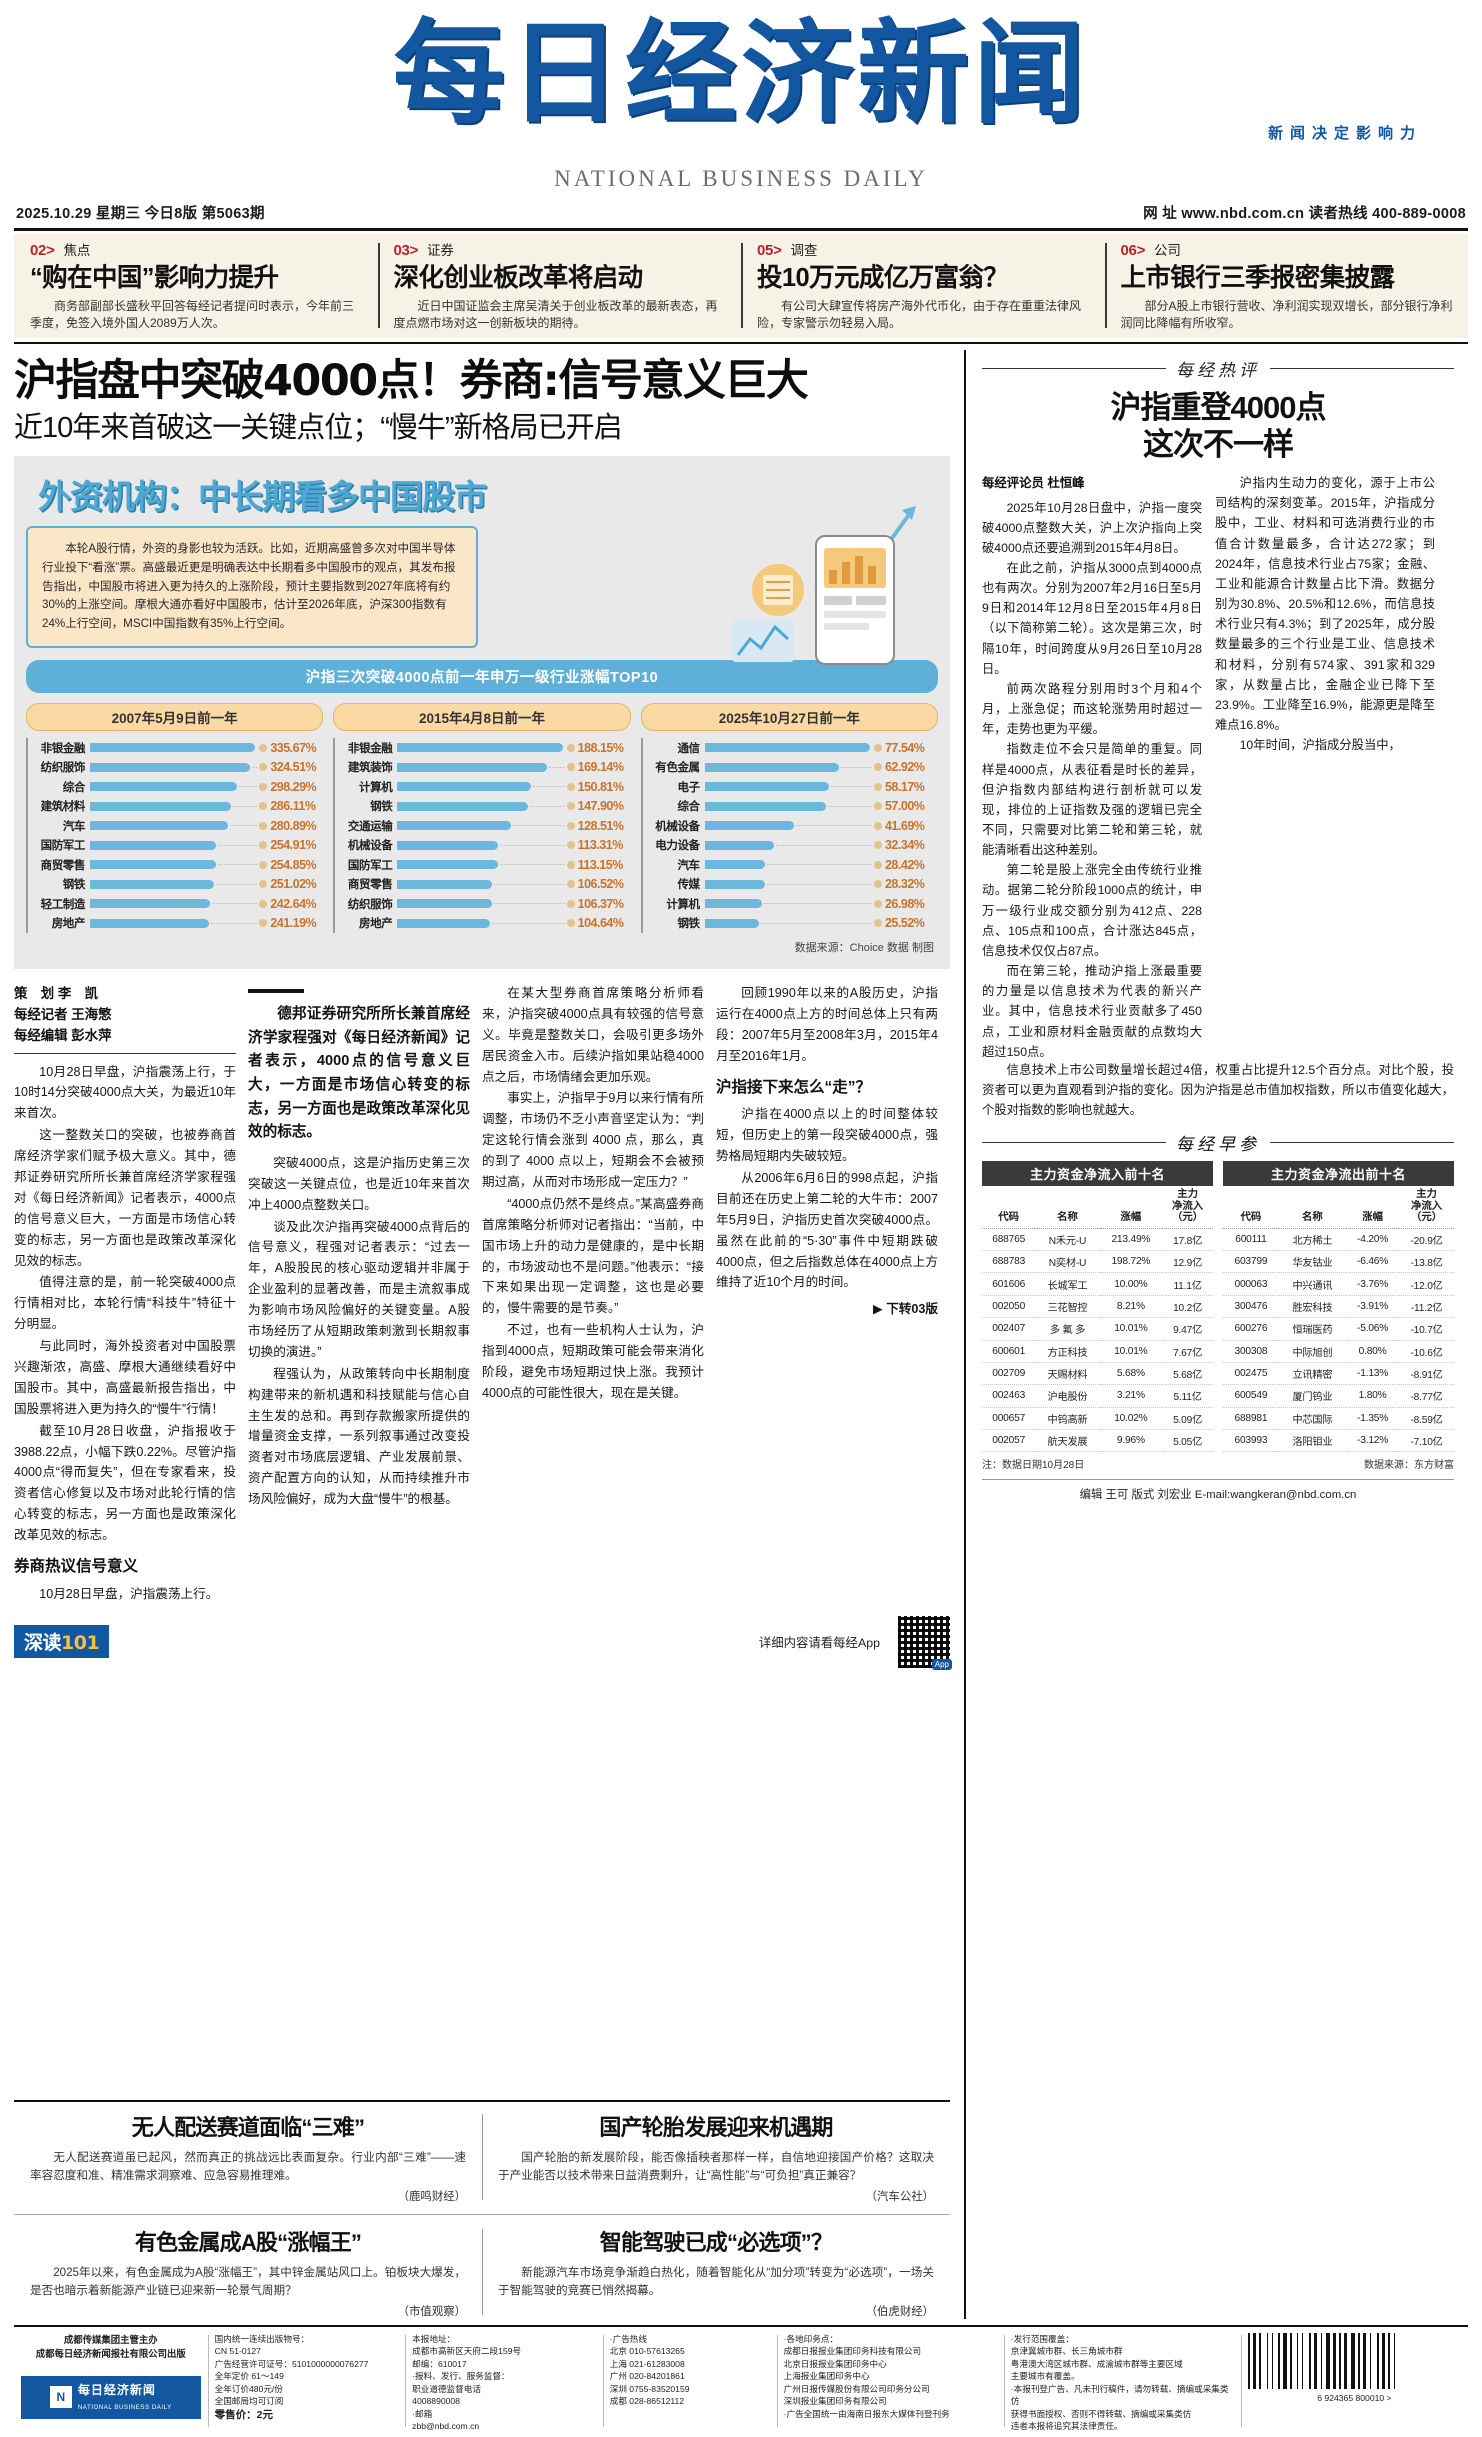 This screenshot has height=2437, width=1482. What do you see at coordinates (518, 278) in the screenshot?
I see `teaser-title: 深化创业板改革将启动` at bounding box center [518, 278].